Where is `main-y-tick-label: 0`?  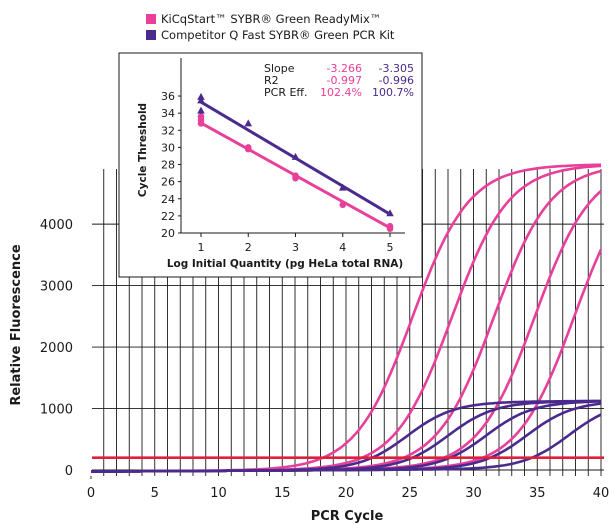 main-y-tick-label: 0 is located at coordinates (69, 471).